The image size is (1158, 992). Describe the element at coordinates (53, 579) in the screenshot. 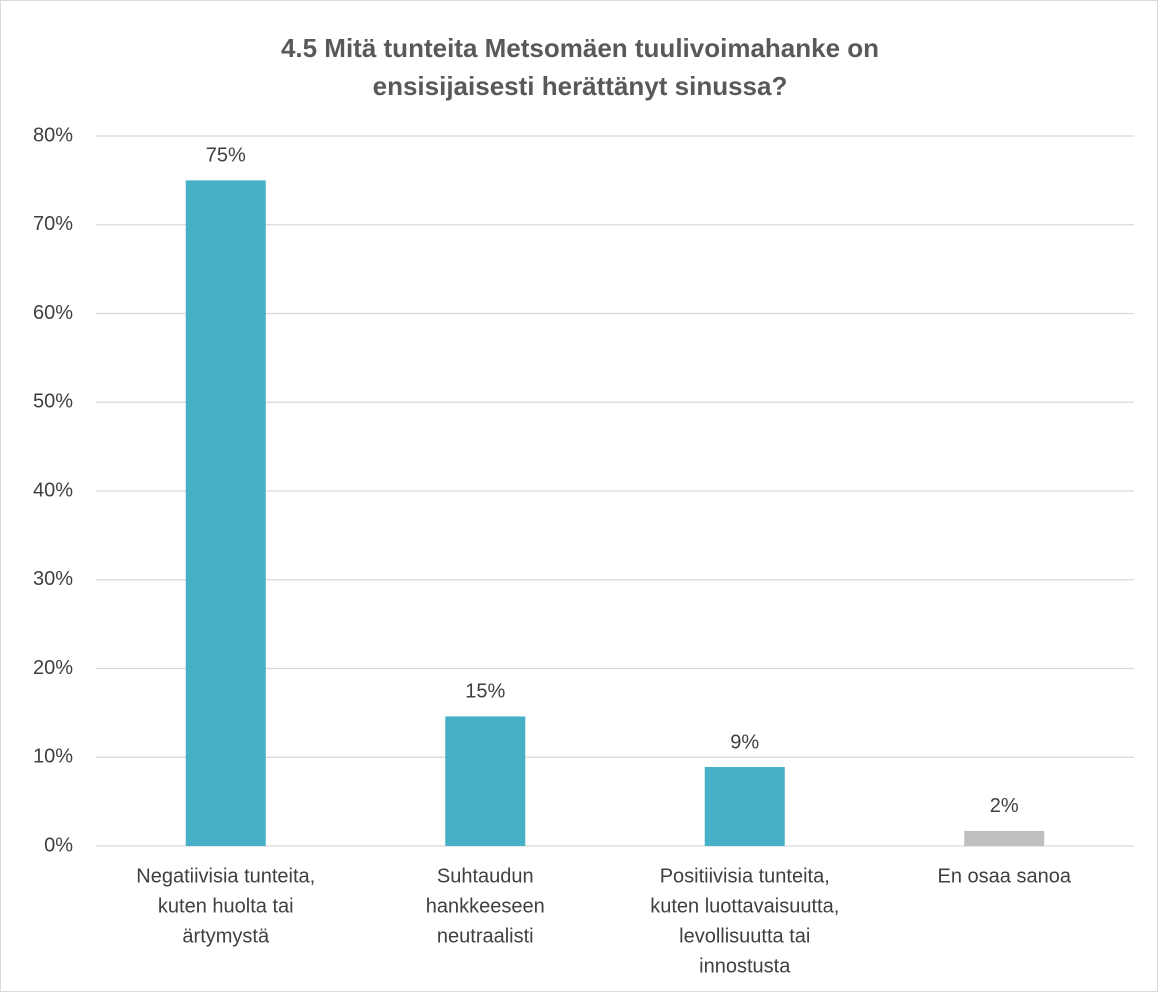

I see `y-tick-label: 30%` at that location.